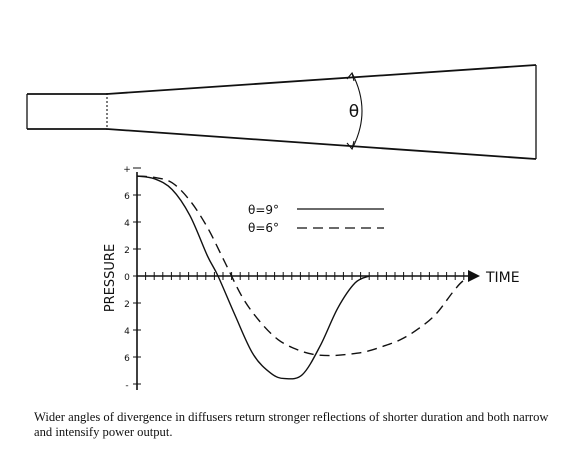 The width and height of the screenshot is (575, 460). Describe the element at coordinates (502, 278) in the screenshot. I see `x-axis-label: TIME` at that location.